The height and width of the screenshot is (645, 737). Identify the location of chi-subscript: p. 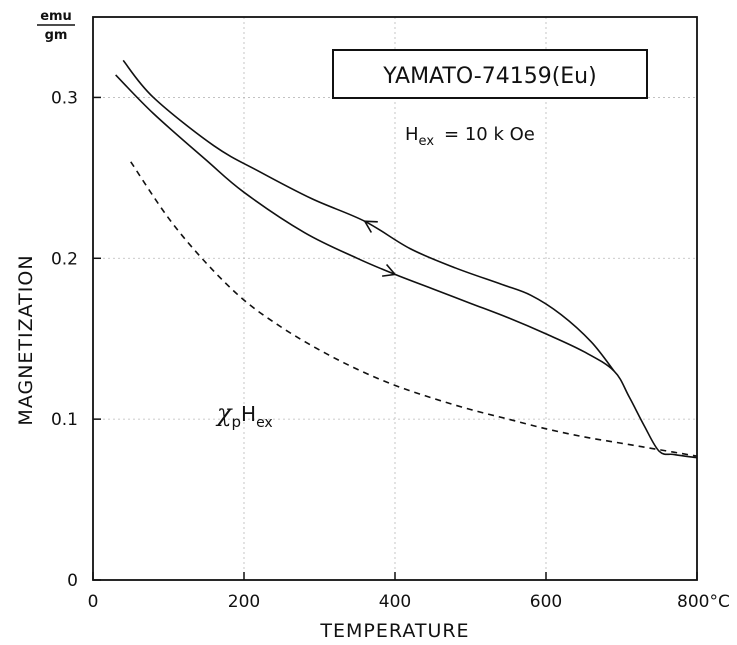
(236, 422).